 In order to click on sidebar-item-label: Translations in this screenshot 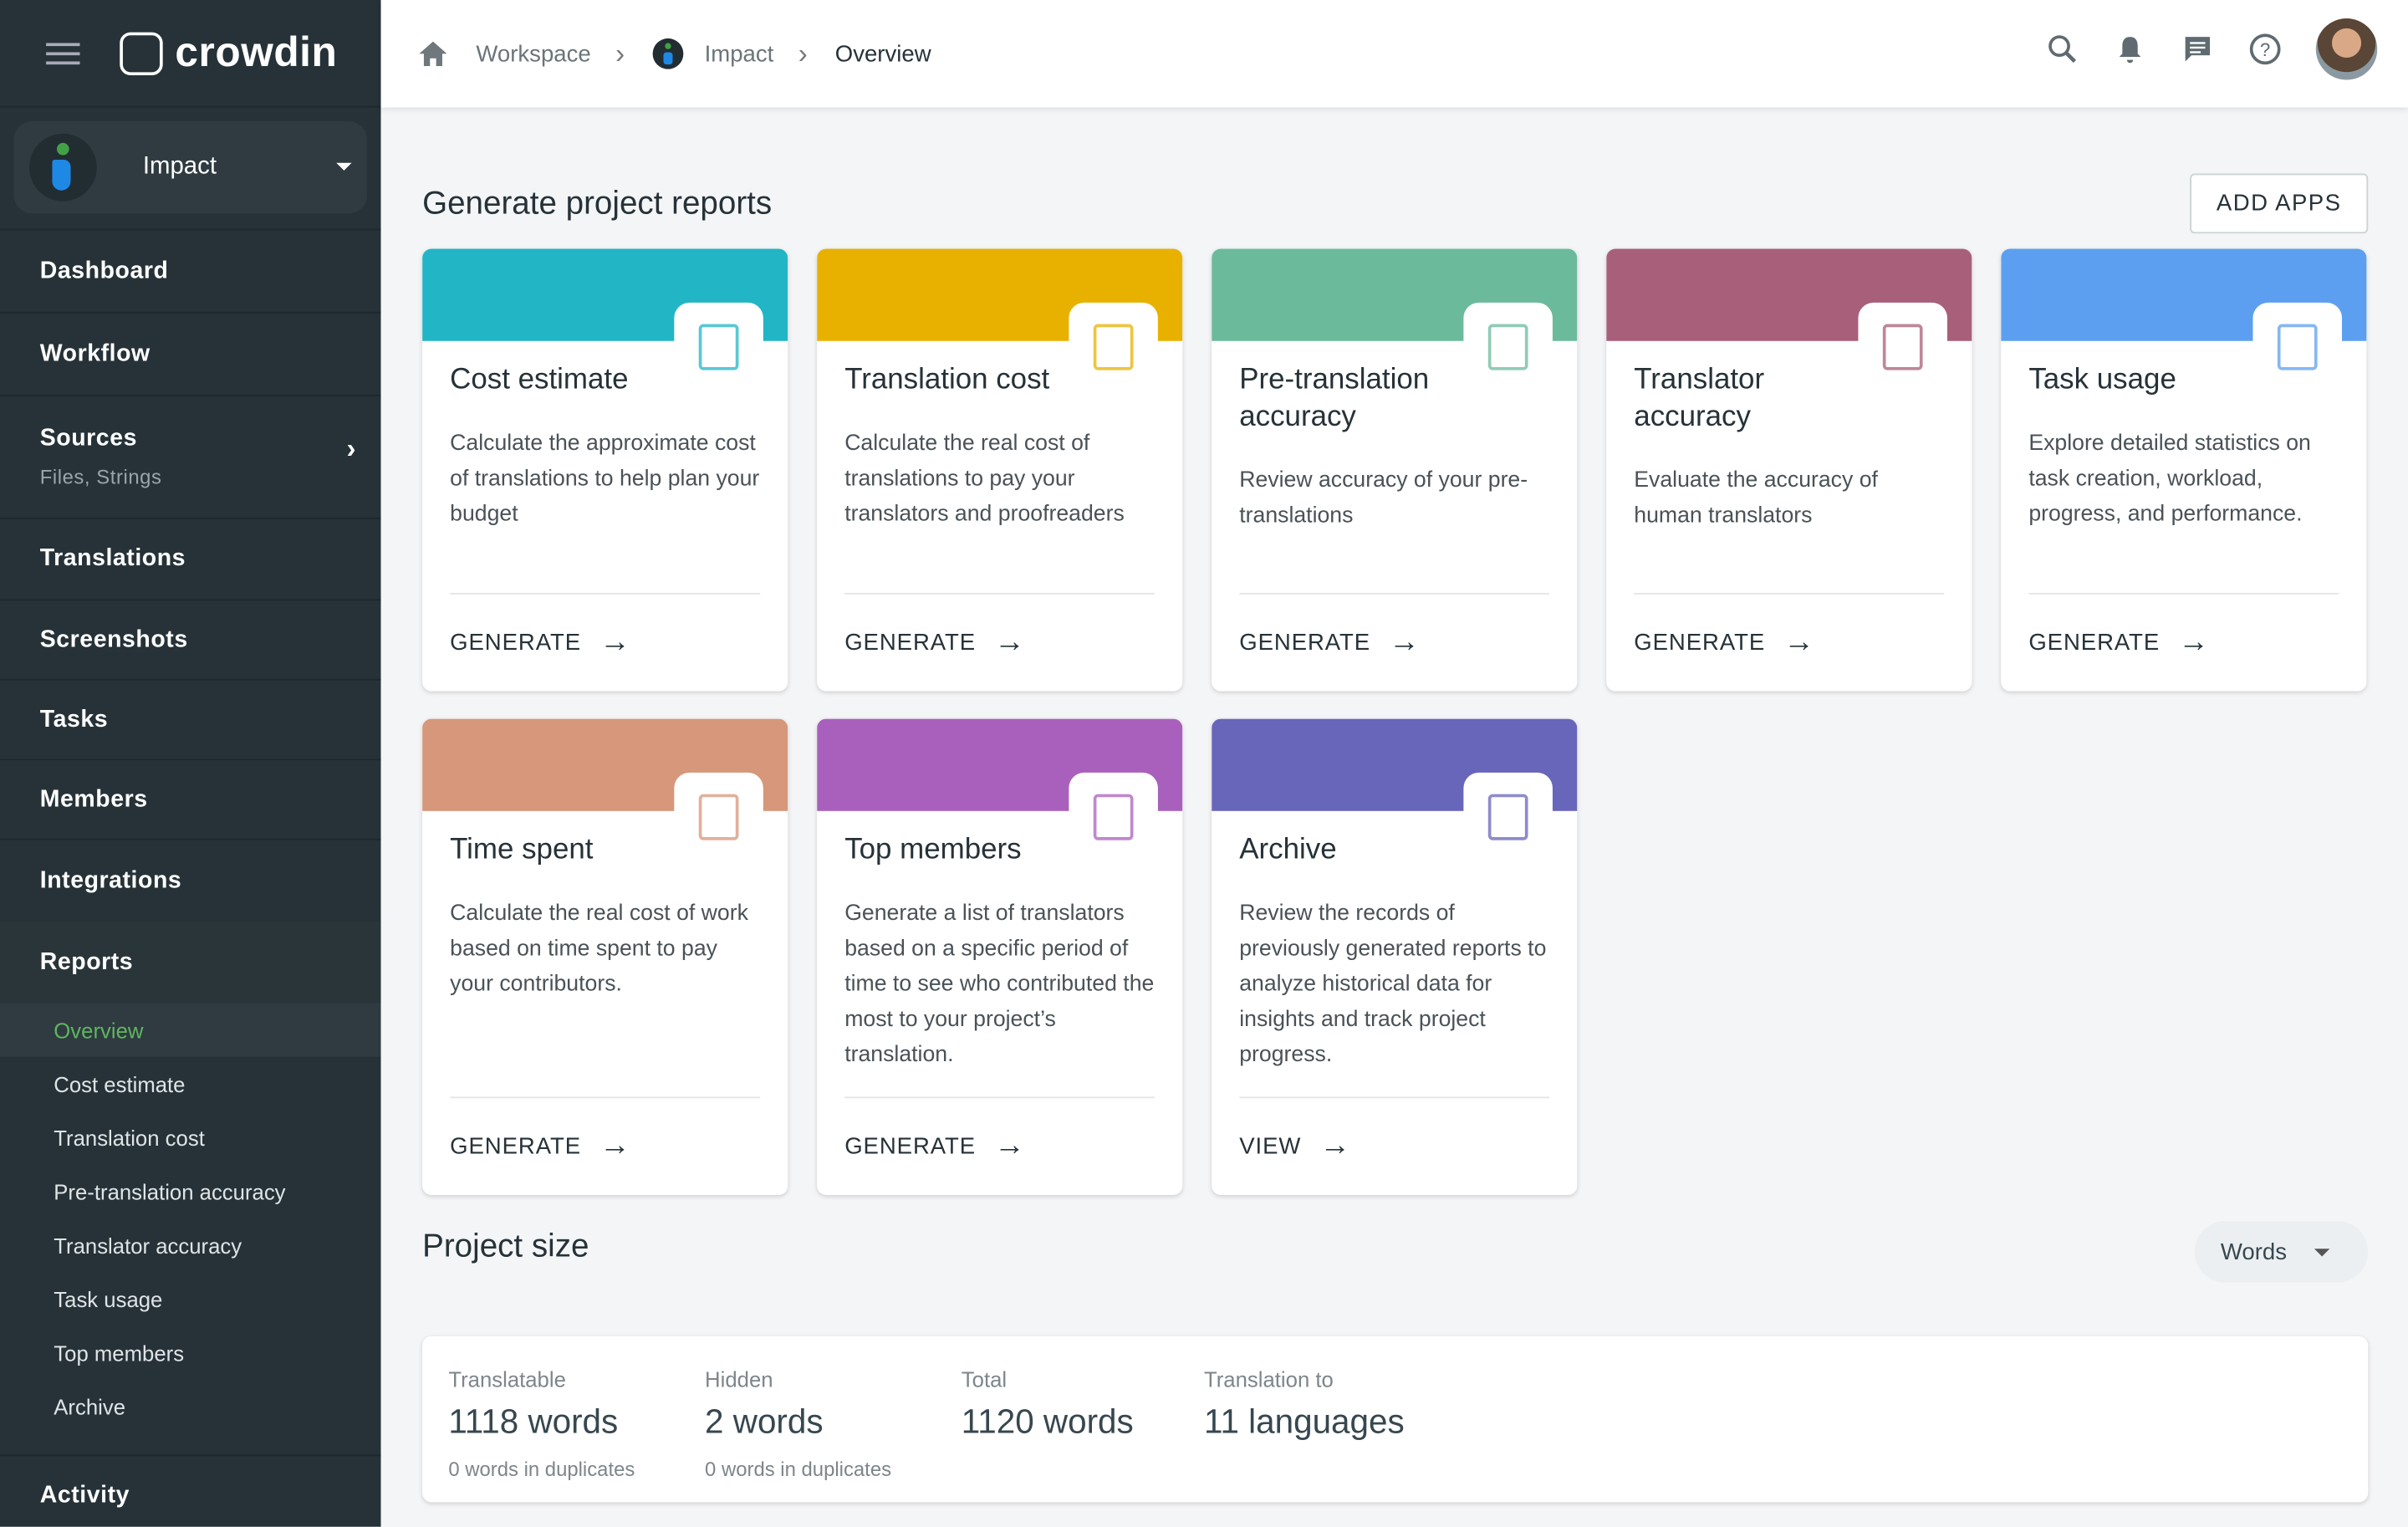, I will do `click(113, 559)`.